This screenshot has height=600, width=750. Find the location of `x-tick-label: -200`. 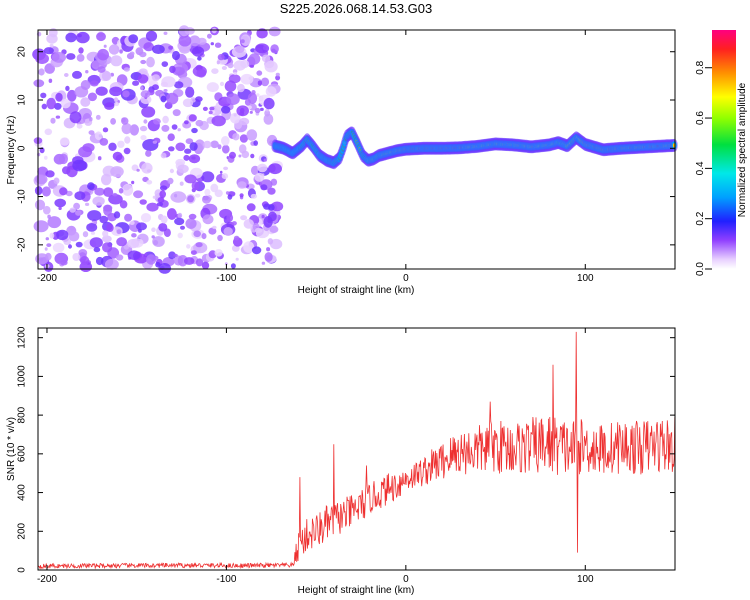

x-tick-label: -200 is located at coordinates (47, 579).